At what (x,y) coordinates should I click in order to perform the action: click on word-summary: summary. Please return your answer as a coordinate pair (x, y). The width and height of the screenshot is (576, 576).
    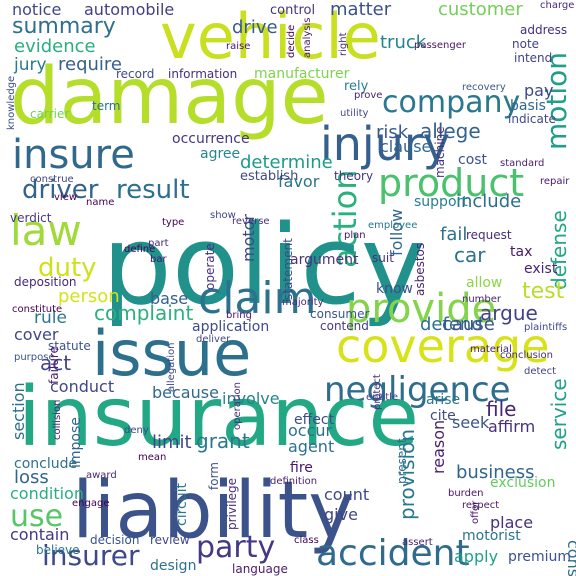
    Looking at the image, I should click on (64, 26).